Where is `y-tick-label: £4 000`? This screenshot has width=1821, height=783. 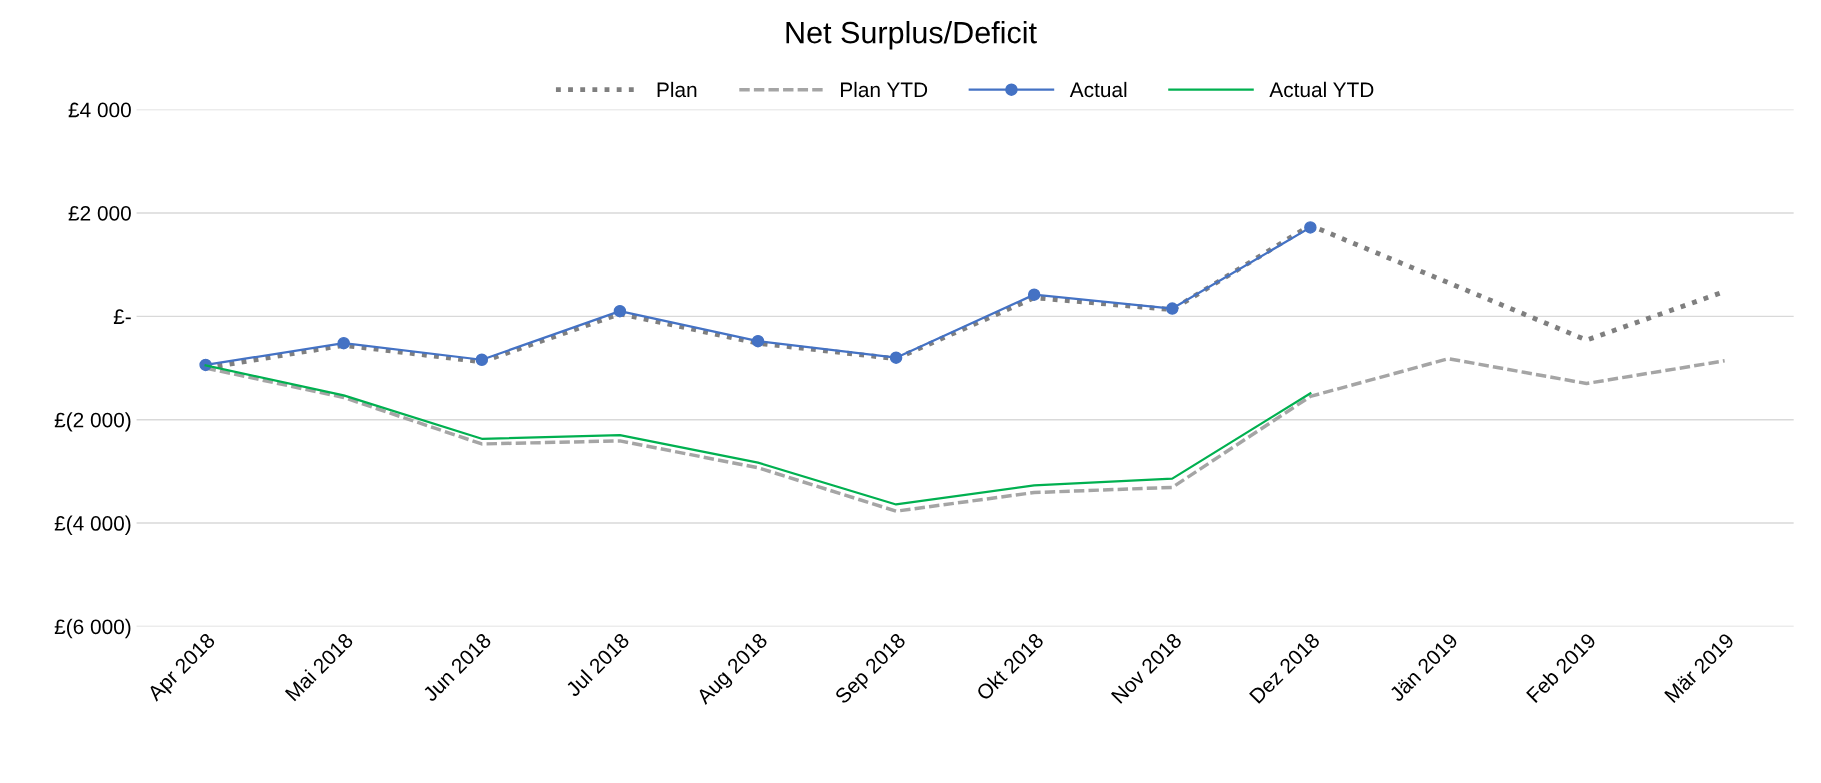
y-tick-label: £4 000 is located at coordinates (99, 110).